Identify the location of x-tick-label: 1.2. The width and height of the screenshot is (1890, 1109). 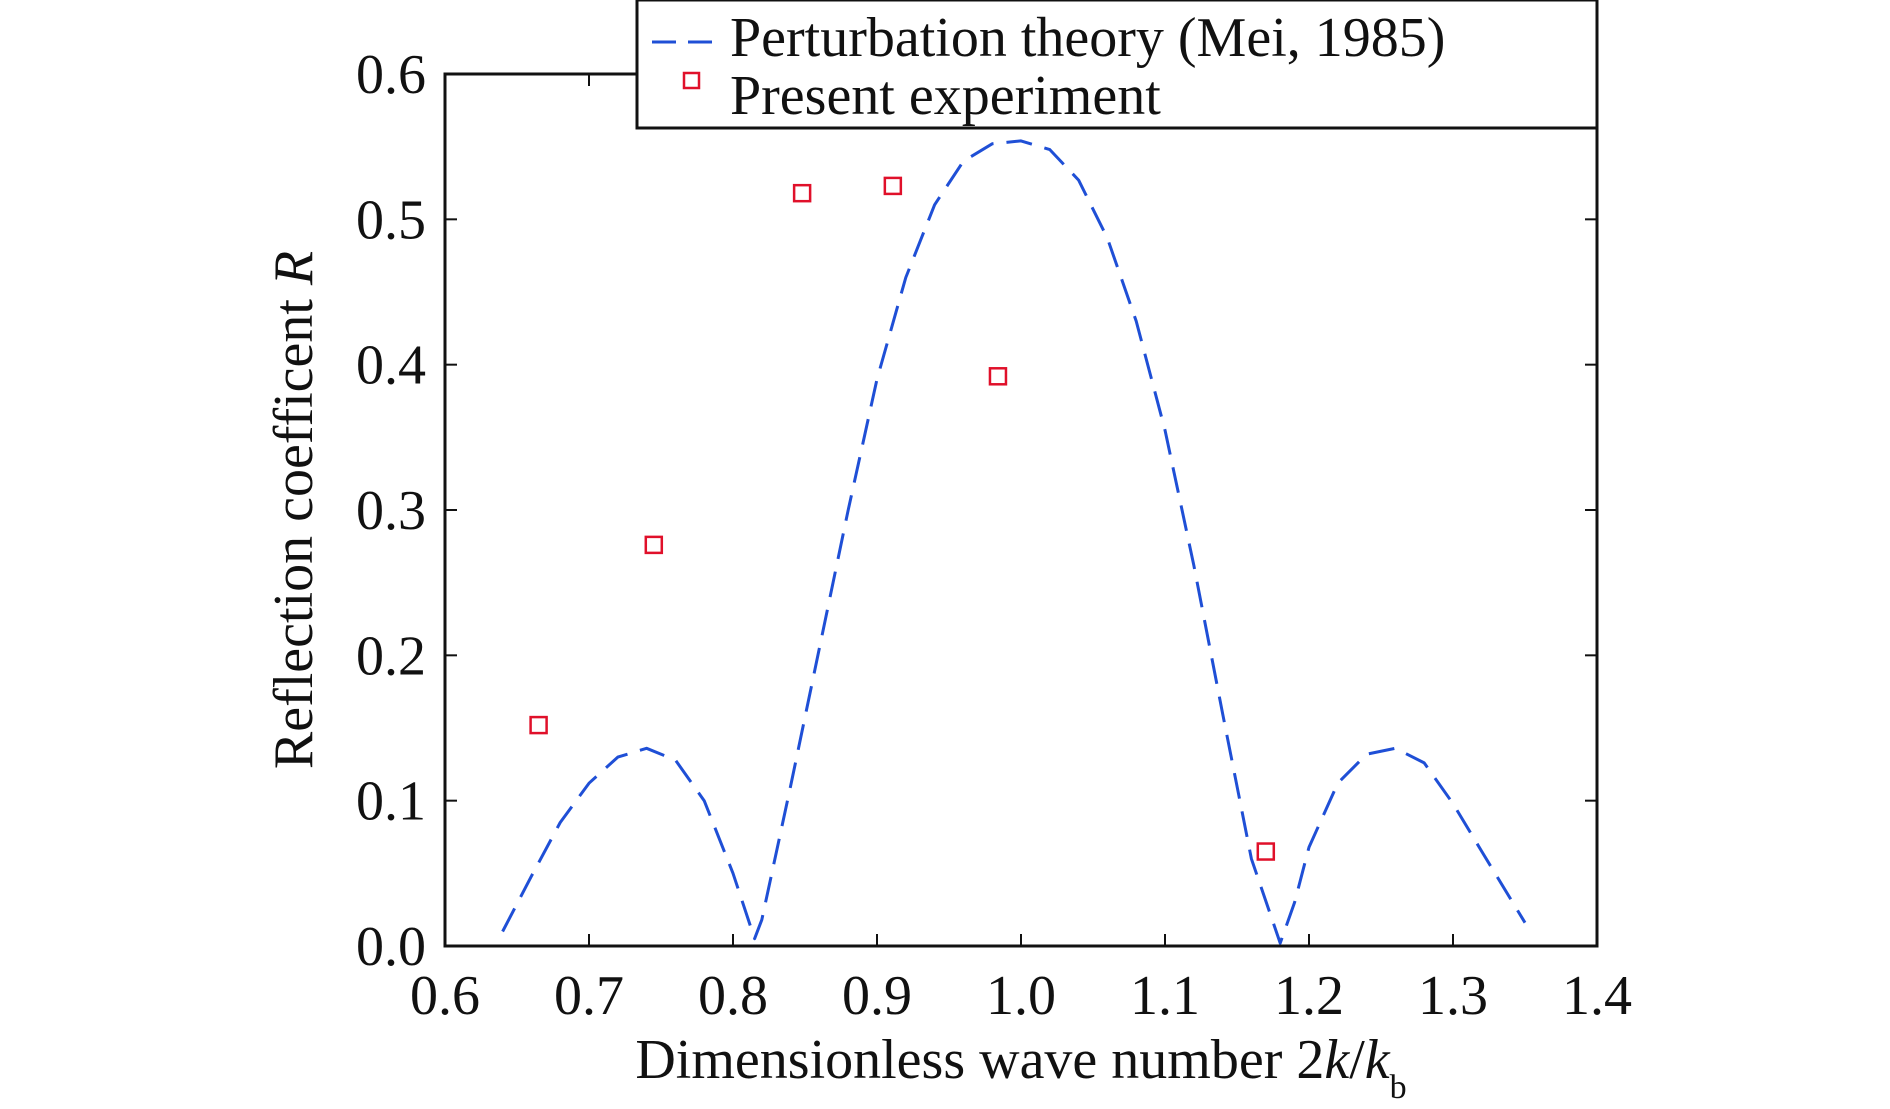
(1309, 996).